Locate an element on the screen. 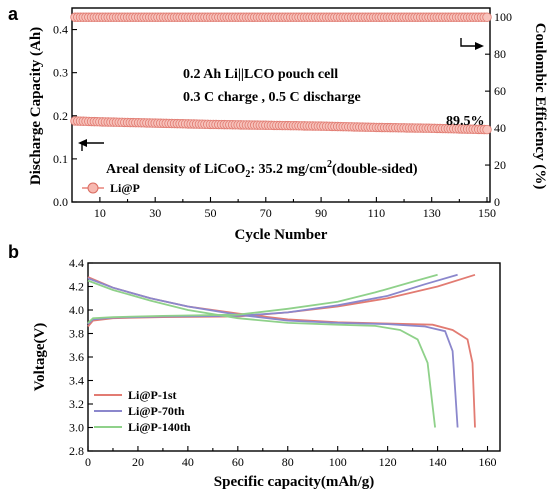 This screenshot has width=550, height=495. chart-a-x-tick-label: 150 is located at coordinates (487, 213).